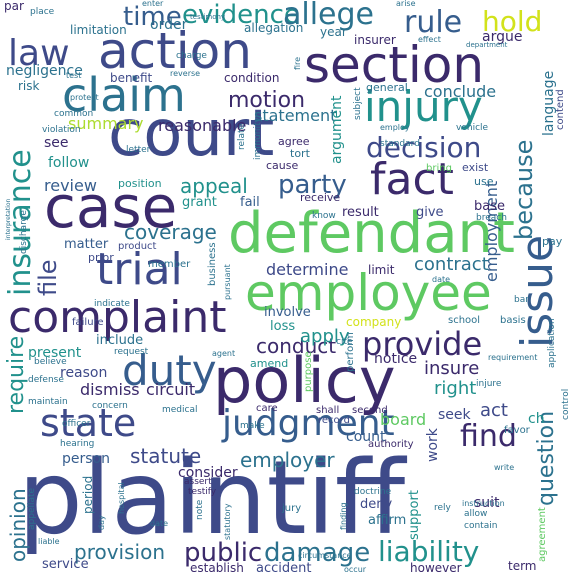 This screenshot has width=576, height=576. Describe the element at coordinates (202, 492) in the screenshot. I see `word-testify: testify` at that location.